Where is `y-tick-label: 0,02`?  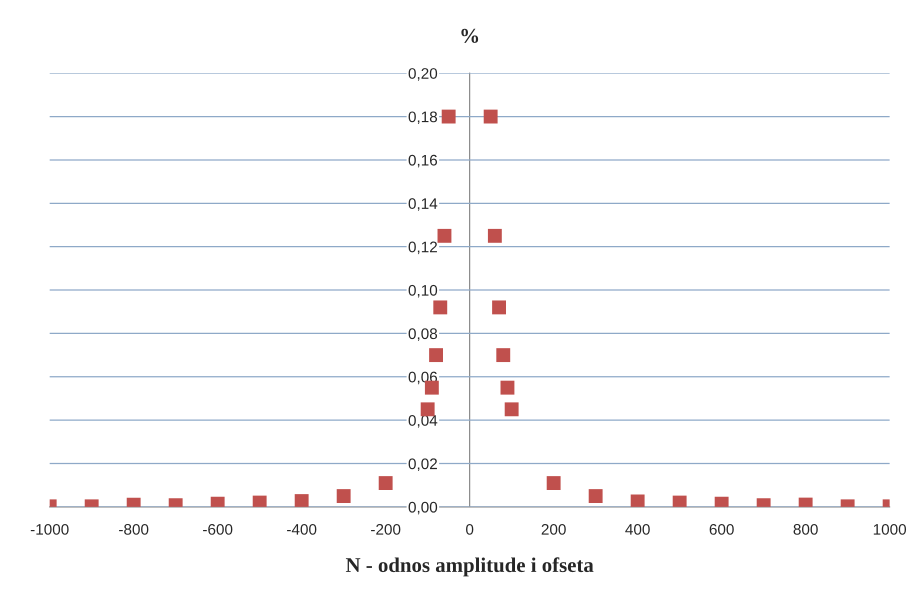 y-tick-label: 0,02 is located at coordinates (422, 465).